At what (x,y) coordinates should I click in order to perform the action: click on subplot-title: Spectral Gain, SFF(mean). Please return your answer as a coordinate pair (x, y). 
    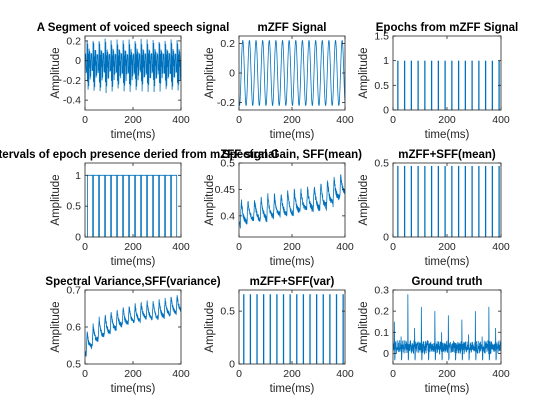
    Looking at the image, I should click on (292, 155).